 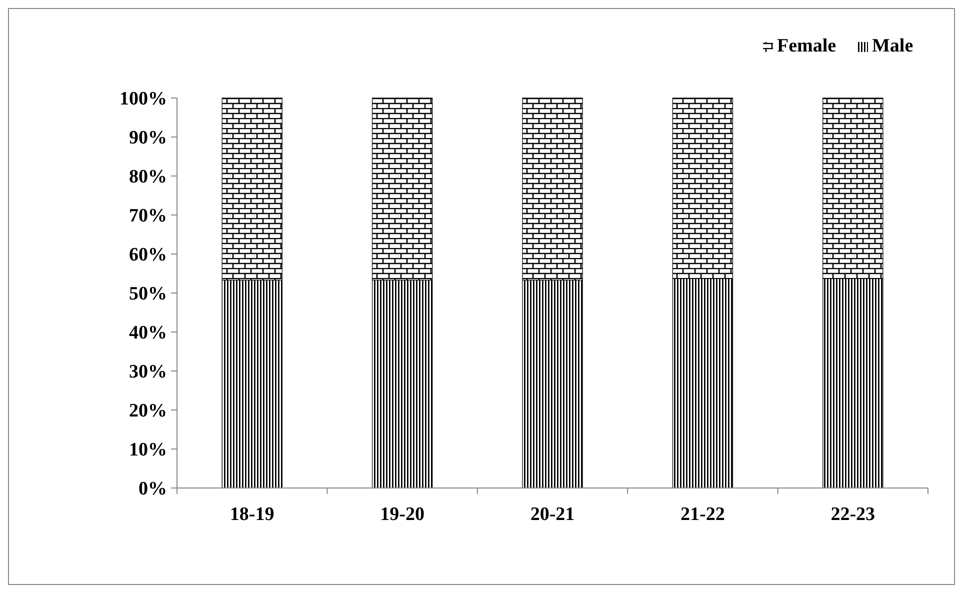 I want to click on y-tick-label: 10%, so click(x=148, y=450).